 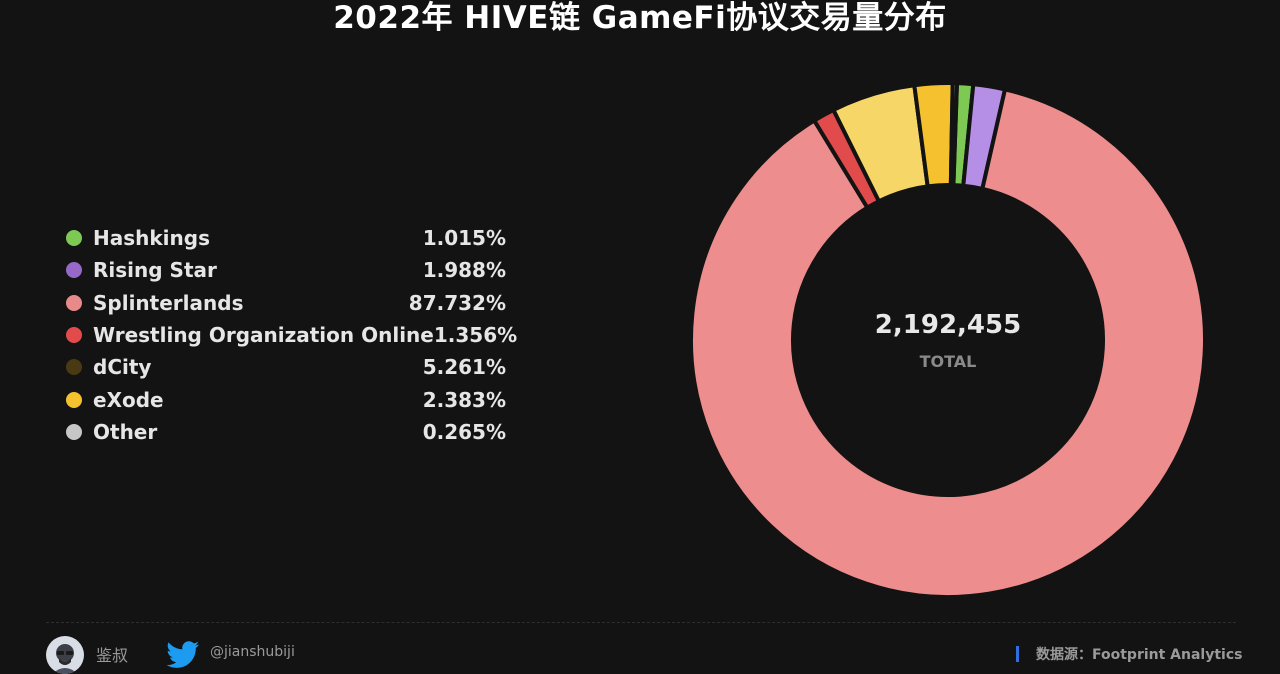 I want to click on legend-item: eXode 2.383%, so click(x=286, y=399).